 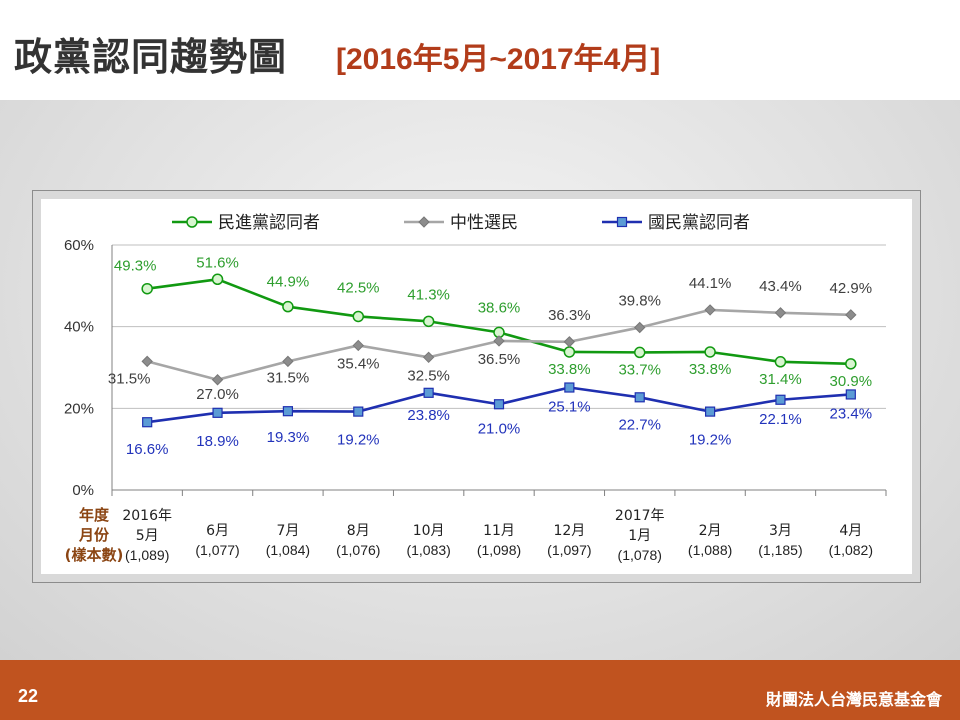 What do you see at coordinates (710, 550) in the screenshot?
I see `x-tick-sample-size: (1,088)` at bounding box center [710, 550].